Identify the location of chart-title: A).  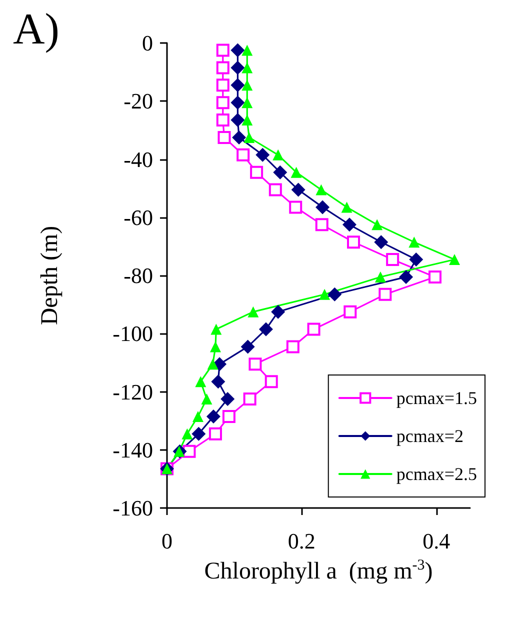
(36, 29).